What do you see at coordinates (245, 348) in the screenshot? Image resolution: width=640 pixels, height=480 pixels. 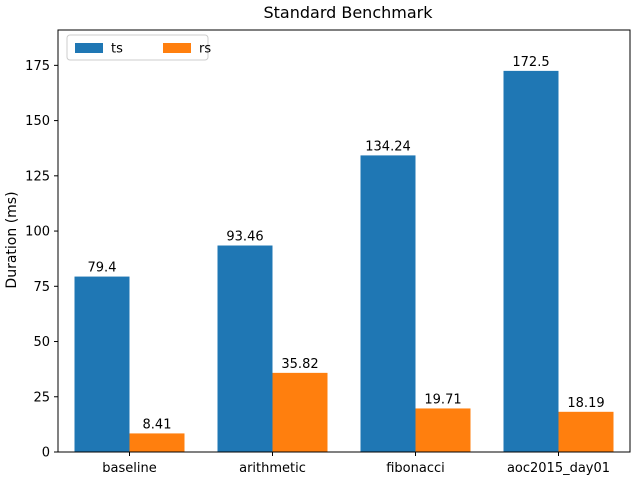 I see `bar-ts-arithmetic` at bounding box center [245, 348].